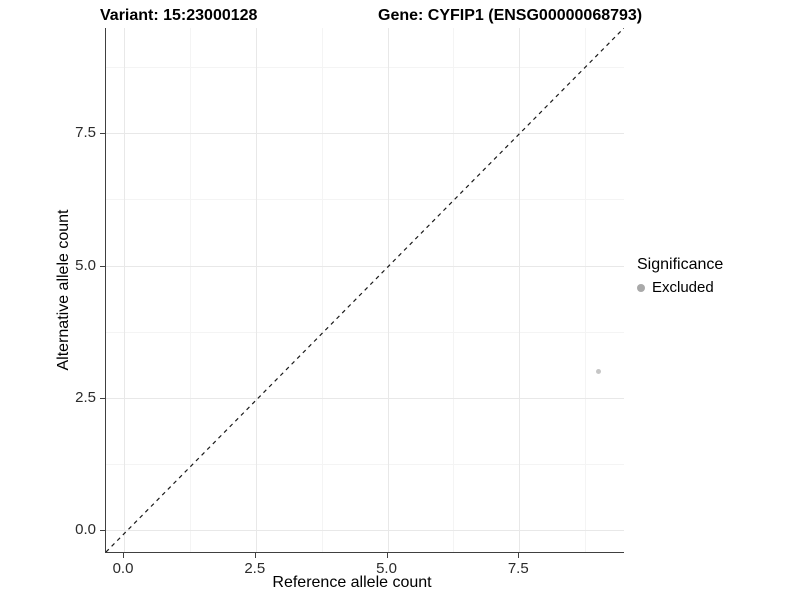 This screenshot has width=800, height=600. Describe the element at coordinates (179, 15) in the screenshot. I see `variant-title: Variant: 15:23000128` at that location.